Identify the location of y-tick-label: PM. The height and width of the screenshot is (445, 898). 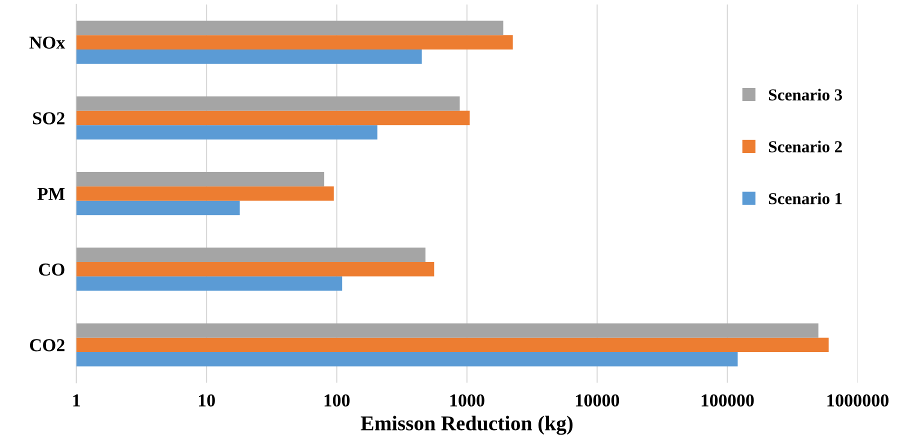
(51, 194).